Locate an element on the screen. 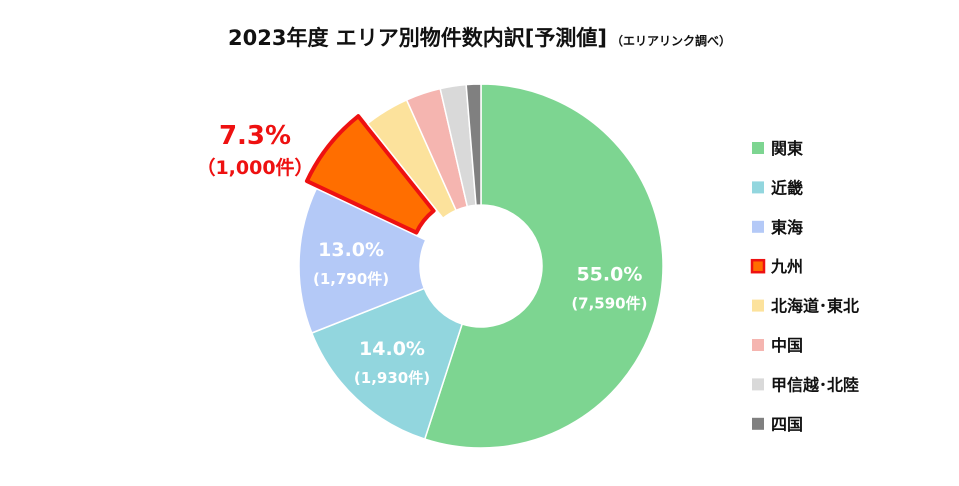 This screenshot has height=486, width=959. slice-2-percent-label: 14.0% is located at coordinates (392, 349).